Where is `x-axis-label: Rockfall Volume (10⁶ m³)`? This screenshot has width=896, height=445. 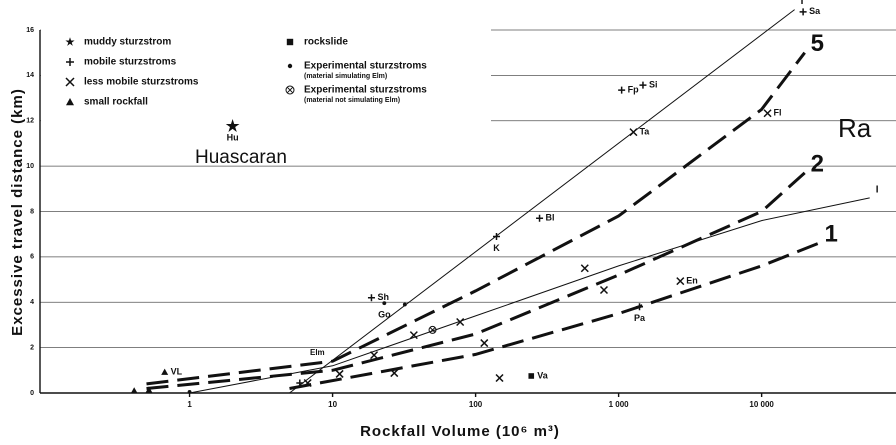
x-axis-label: Rockfall Volume (10⁶ m³) is located at coordinates (460, 431).